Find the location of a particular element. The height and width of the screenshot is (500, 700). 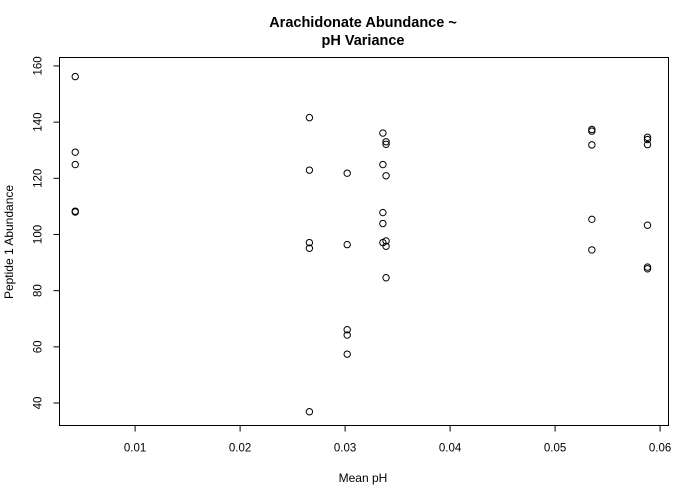

chart-title-line-2: pH Variance is located at coordinates (362, 41).